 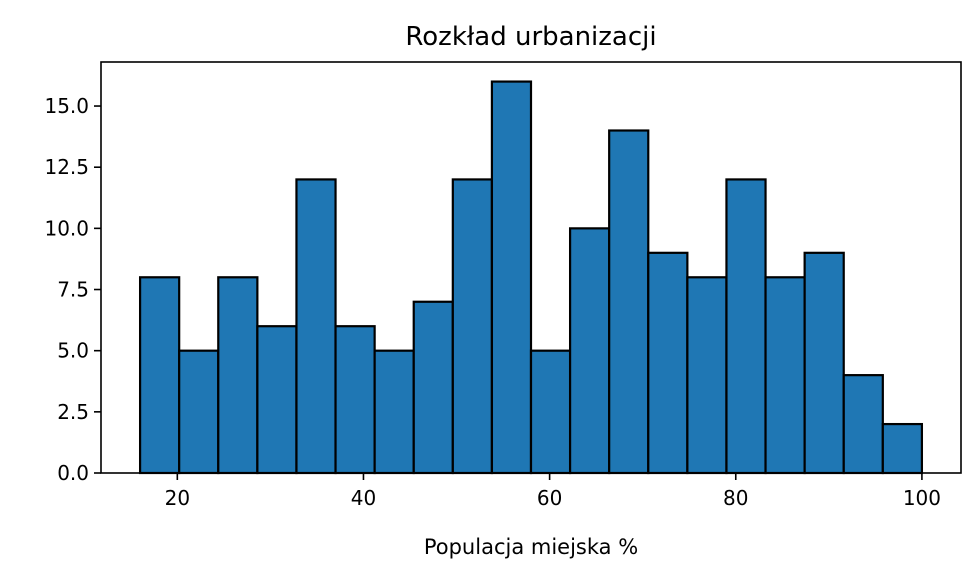 I want to click on x-tick-label: 60, so click(x=549, y=498).